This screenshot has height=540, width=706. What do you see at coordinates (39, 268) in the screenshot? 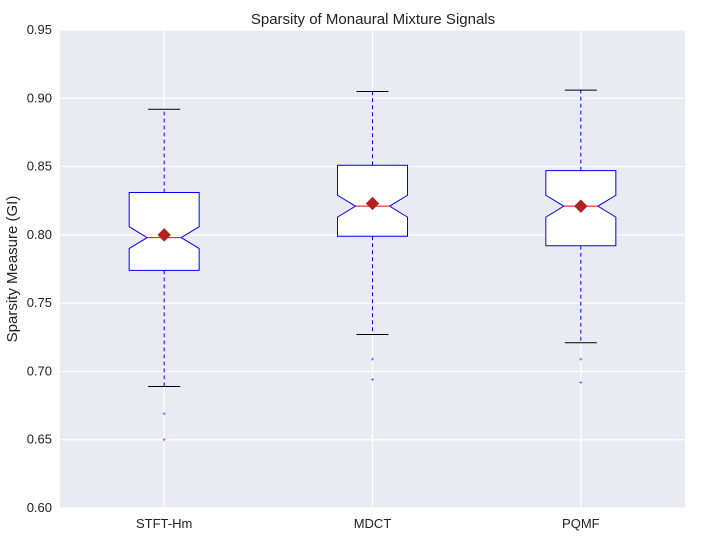
I see `y-tick-labels: 0.60 0.65 0.70 0.75 0.80 0.85 0.90 0.95` at bounding box center [39, 268].